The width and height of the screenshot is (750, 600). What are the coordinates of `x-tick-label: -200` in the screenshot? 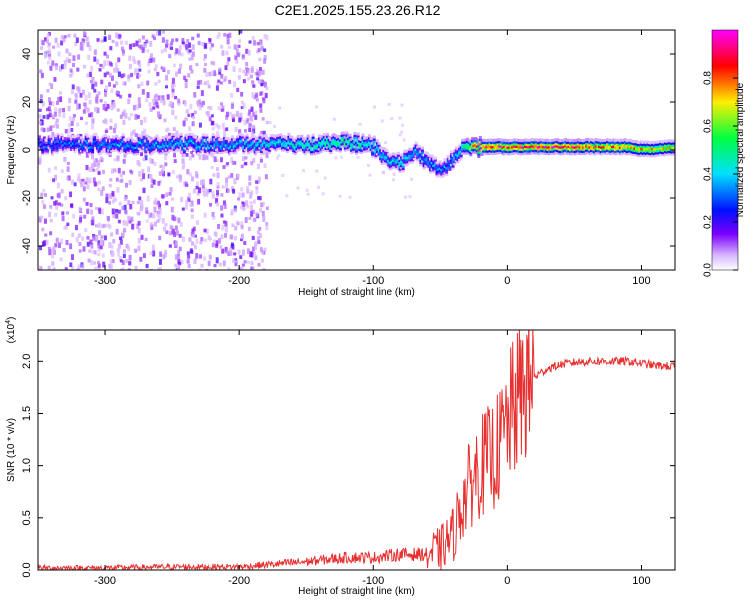 It's located at (239, 281).